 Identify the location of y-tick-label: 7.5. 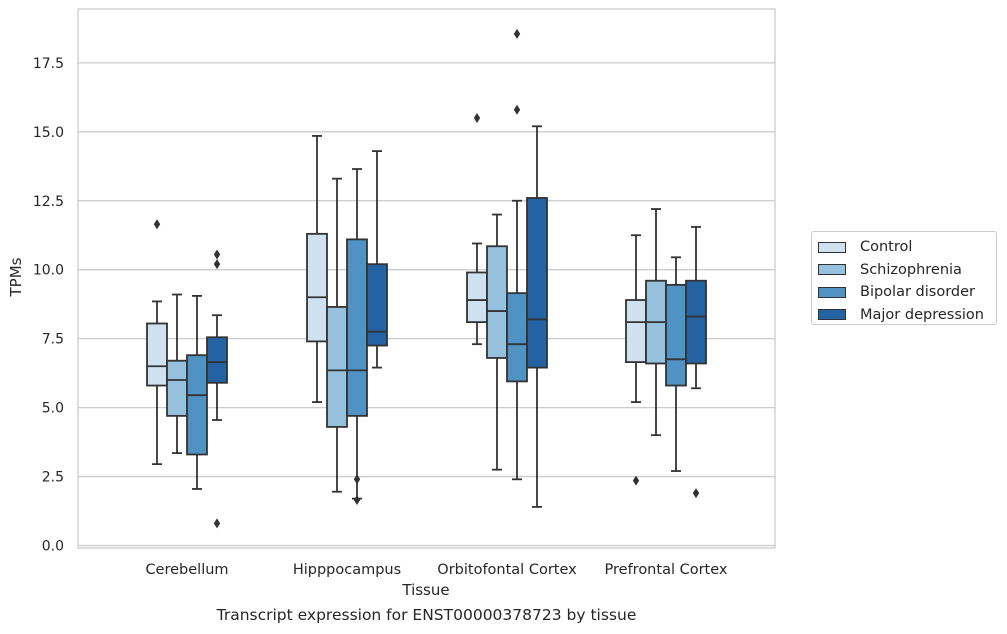
(53, 340).